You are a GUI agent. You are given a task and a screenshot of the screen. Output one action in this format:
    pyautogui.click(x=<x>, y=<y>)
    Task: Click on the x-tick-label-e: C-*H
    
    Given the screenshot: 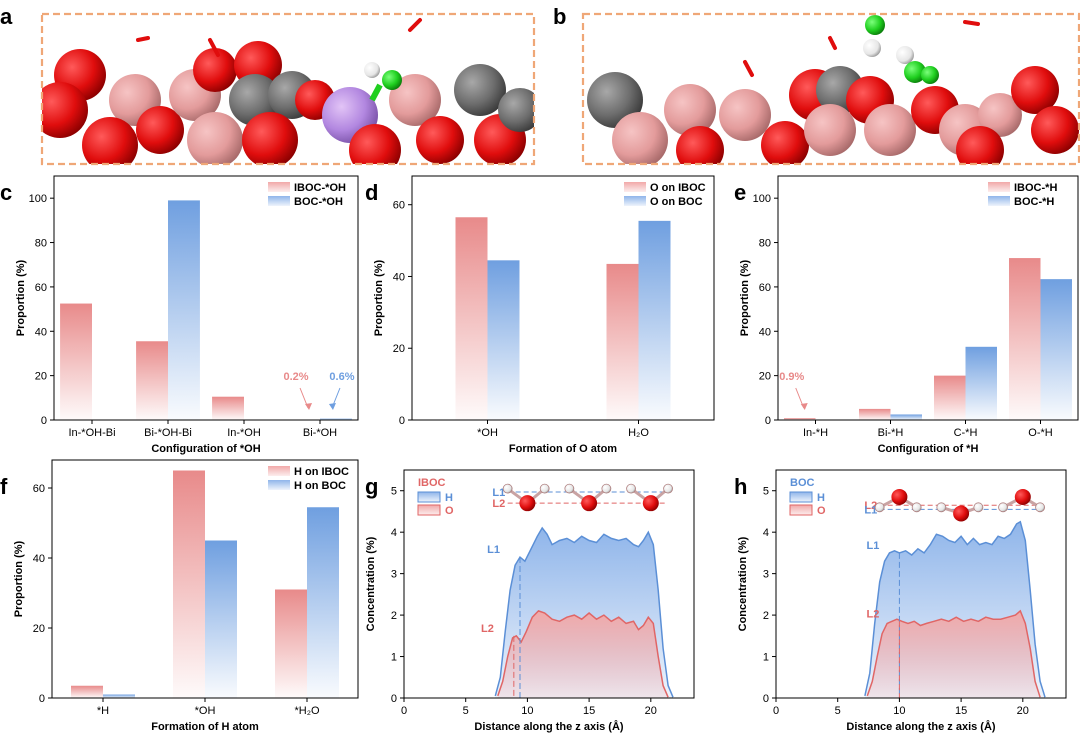 What is the action you would take?
    pyautogui.click(x=966, y=433)
    